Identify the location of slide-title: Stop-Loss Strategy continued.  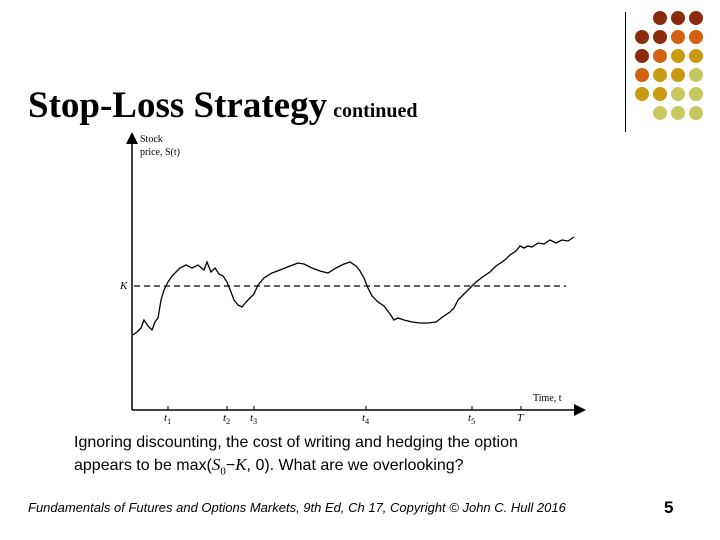
(223, 105).